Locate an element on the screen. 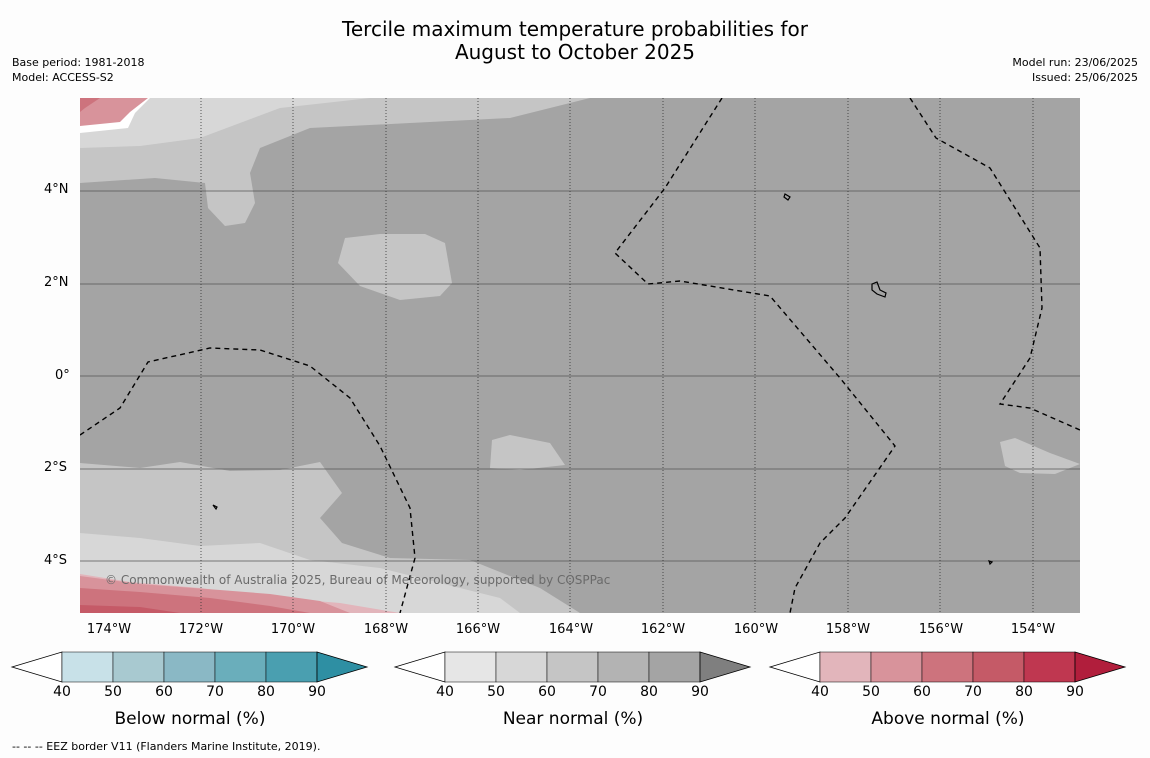 The image size is (1150, 758). near-normal-70-patch-c is located at coordinates (1040, 456).